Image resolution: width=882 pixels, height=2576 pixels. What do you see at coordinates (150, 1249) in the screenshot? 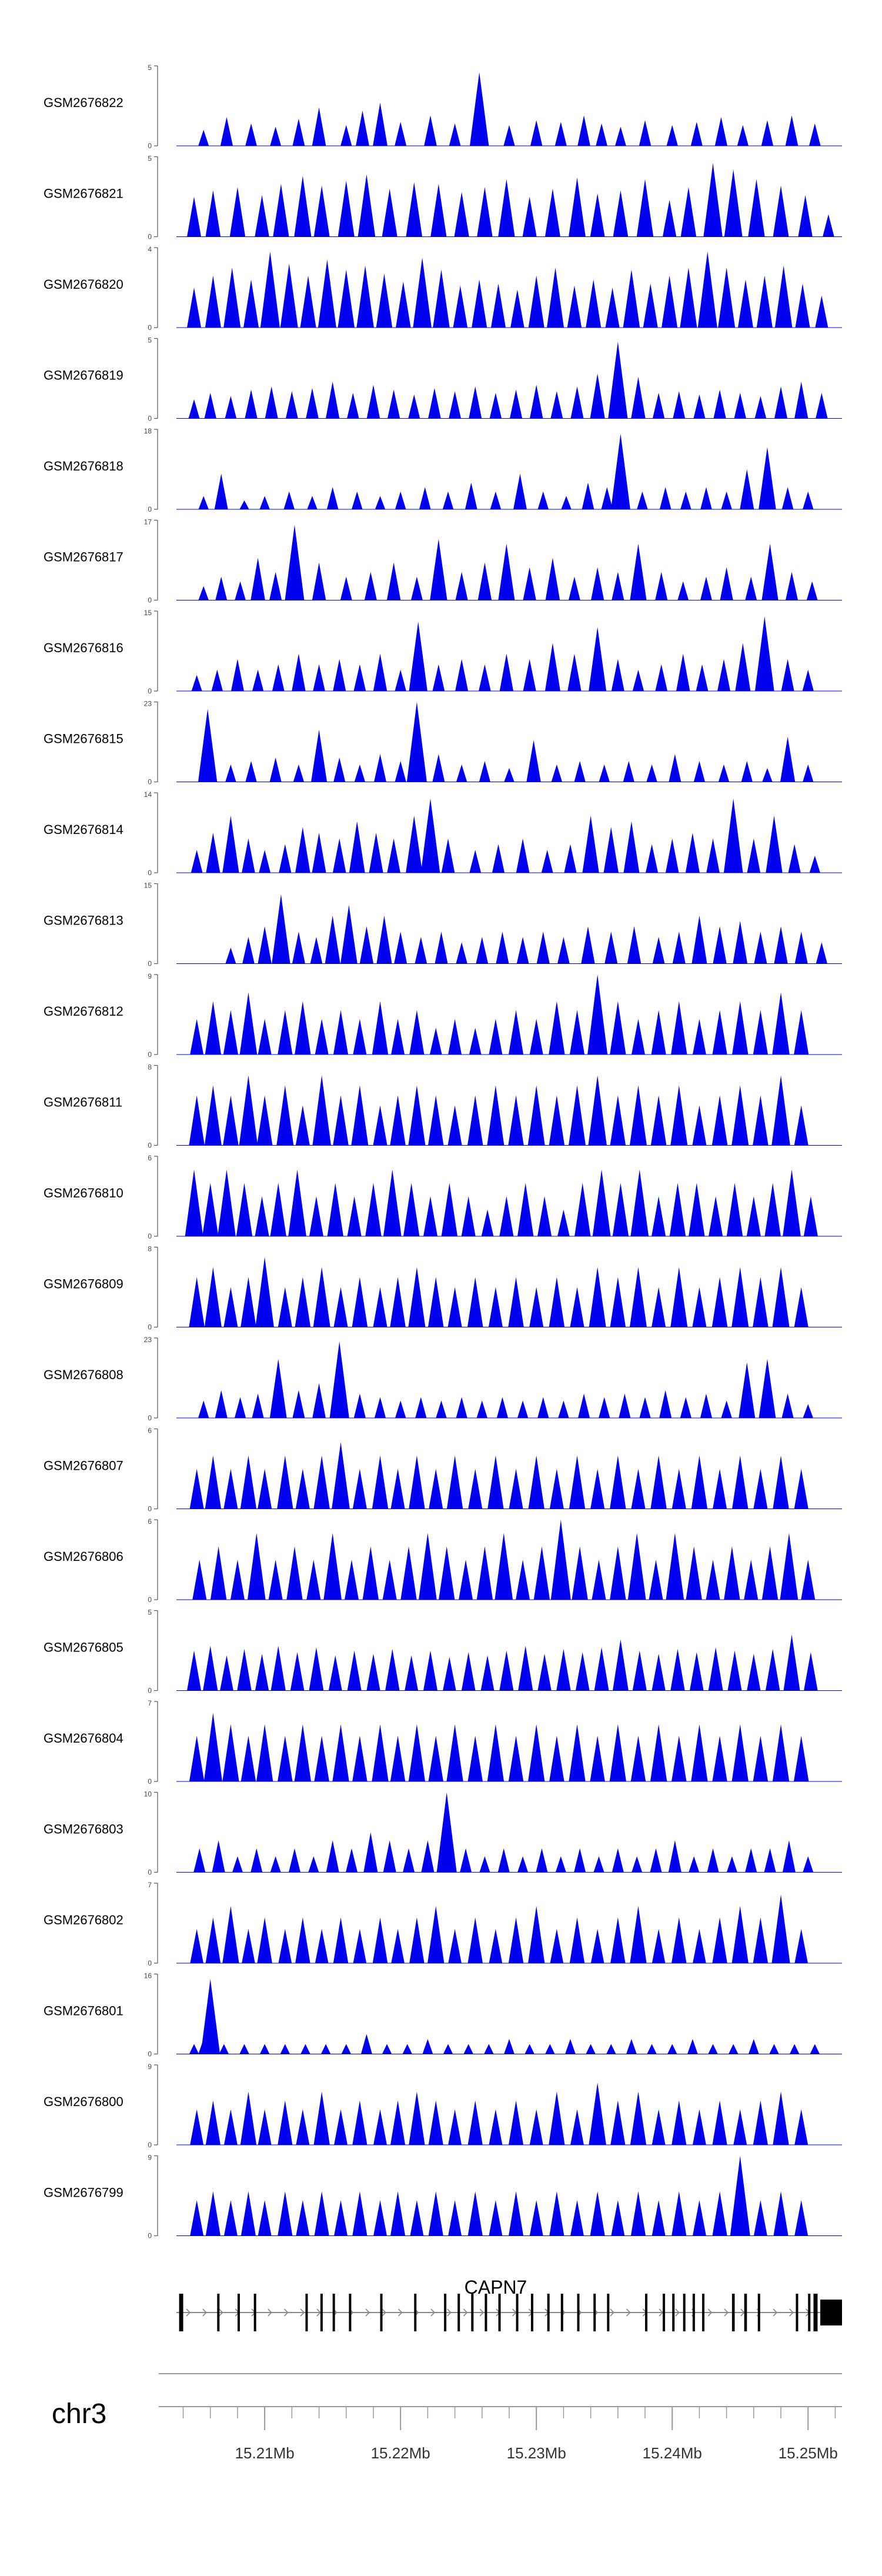
I see `y-max-label: 8` at bounding box center [150, 1249].